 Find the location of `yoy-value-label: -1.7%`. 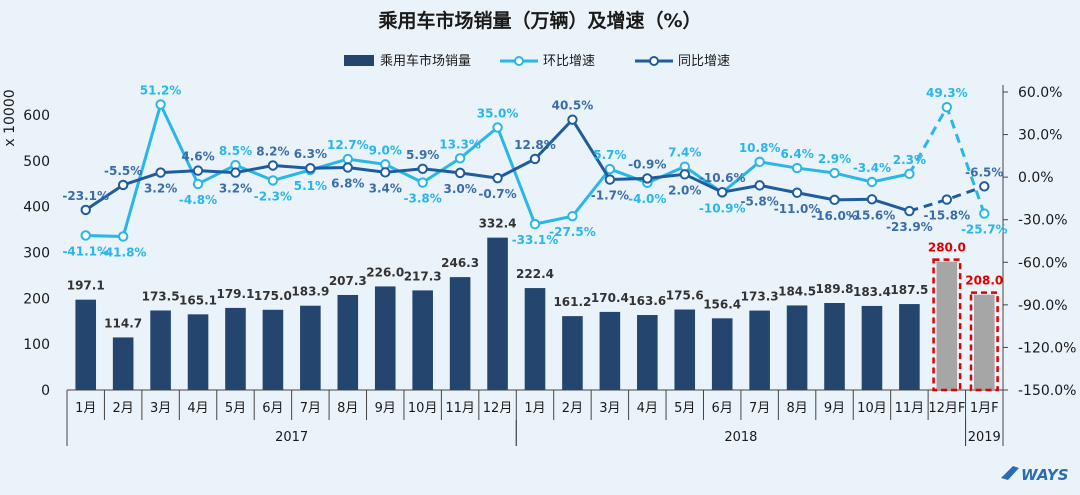

yoy-value-label: -1.7% is located at coordinates (610, 196).